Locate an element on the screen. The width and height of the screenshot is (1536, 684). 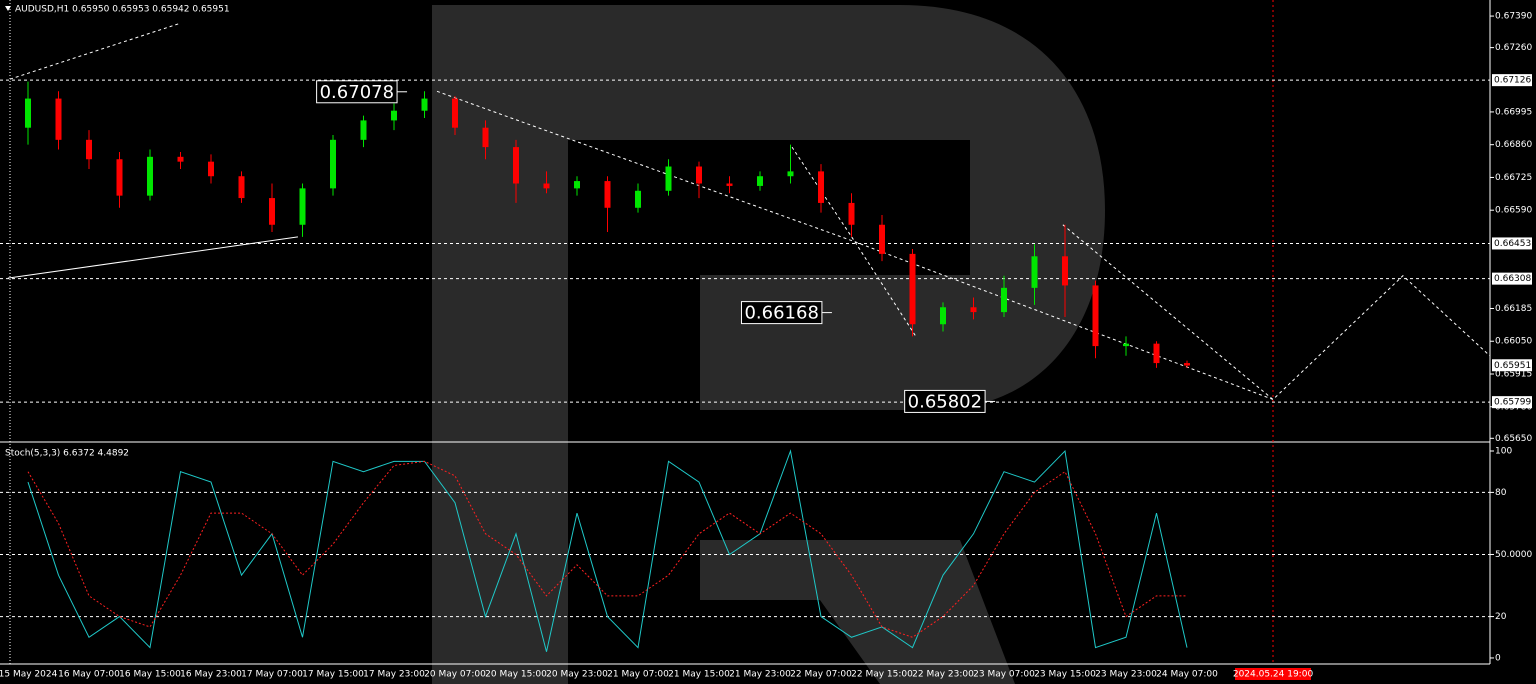
level-label: 0.67126 is located at coordinates (1512, 81).